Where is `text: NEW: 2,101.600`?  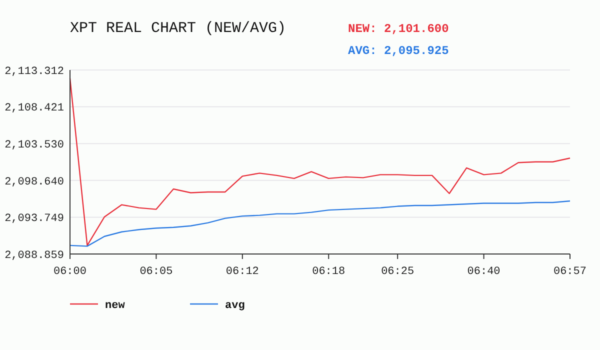
text: NEW: 2,101.600 is located at coordinates (398, 29).